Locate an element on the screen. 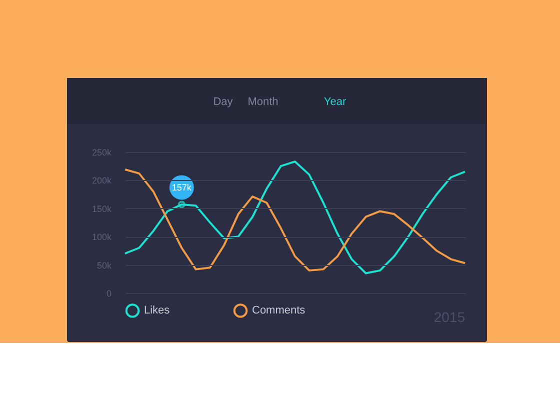 This screenshot has width=560, height=420. text: Year is located at coordinates (335, 102).